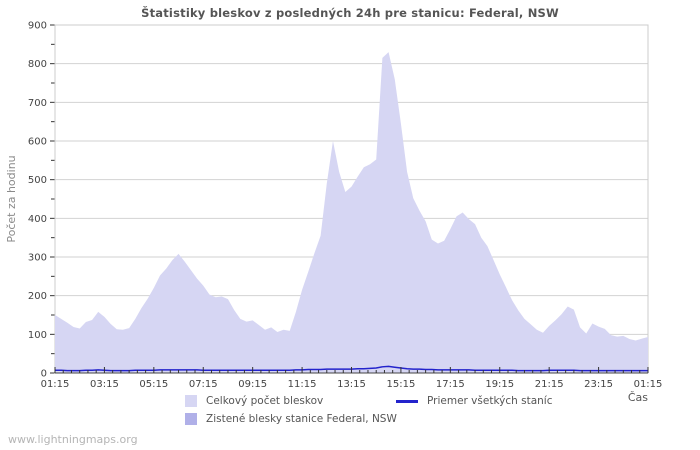 This screenshot has height=450, width=700. I want to click on y-tick-label: 600, so click(37, 142).